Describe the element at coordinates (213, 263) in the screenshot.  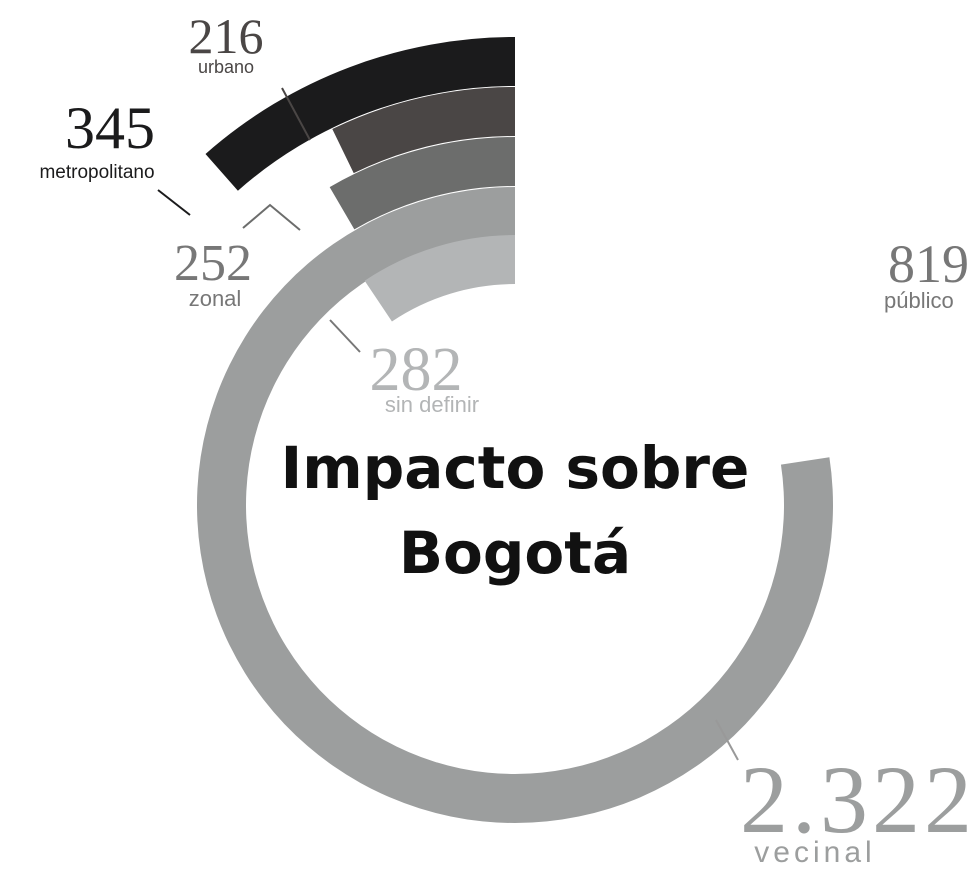
I see `value-label: 252` at that location.